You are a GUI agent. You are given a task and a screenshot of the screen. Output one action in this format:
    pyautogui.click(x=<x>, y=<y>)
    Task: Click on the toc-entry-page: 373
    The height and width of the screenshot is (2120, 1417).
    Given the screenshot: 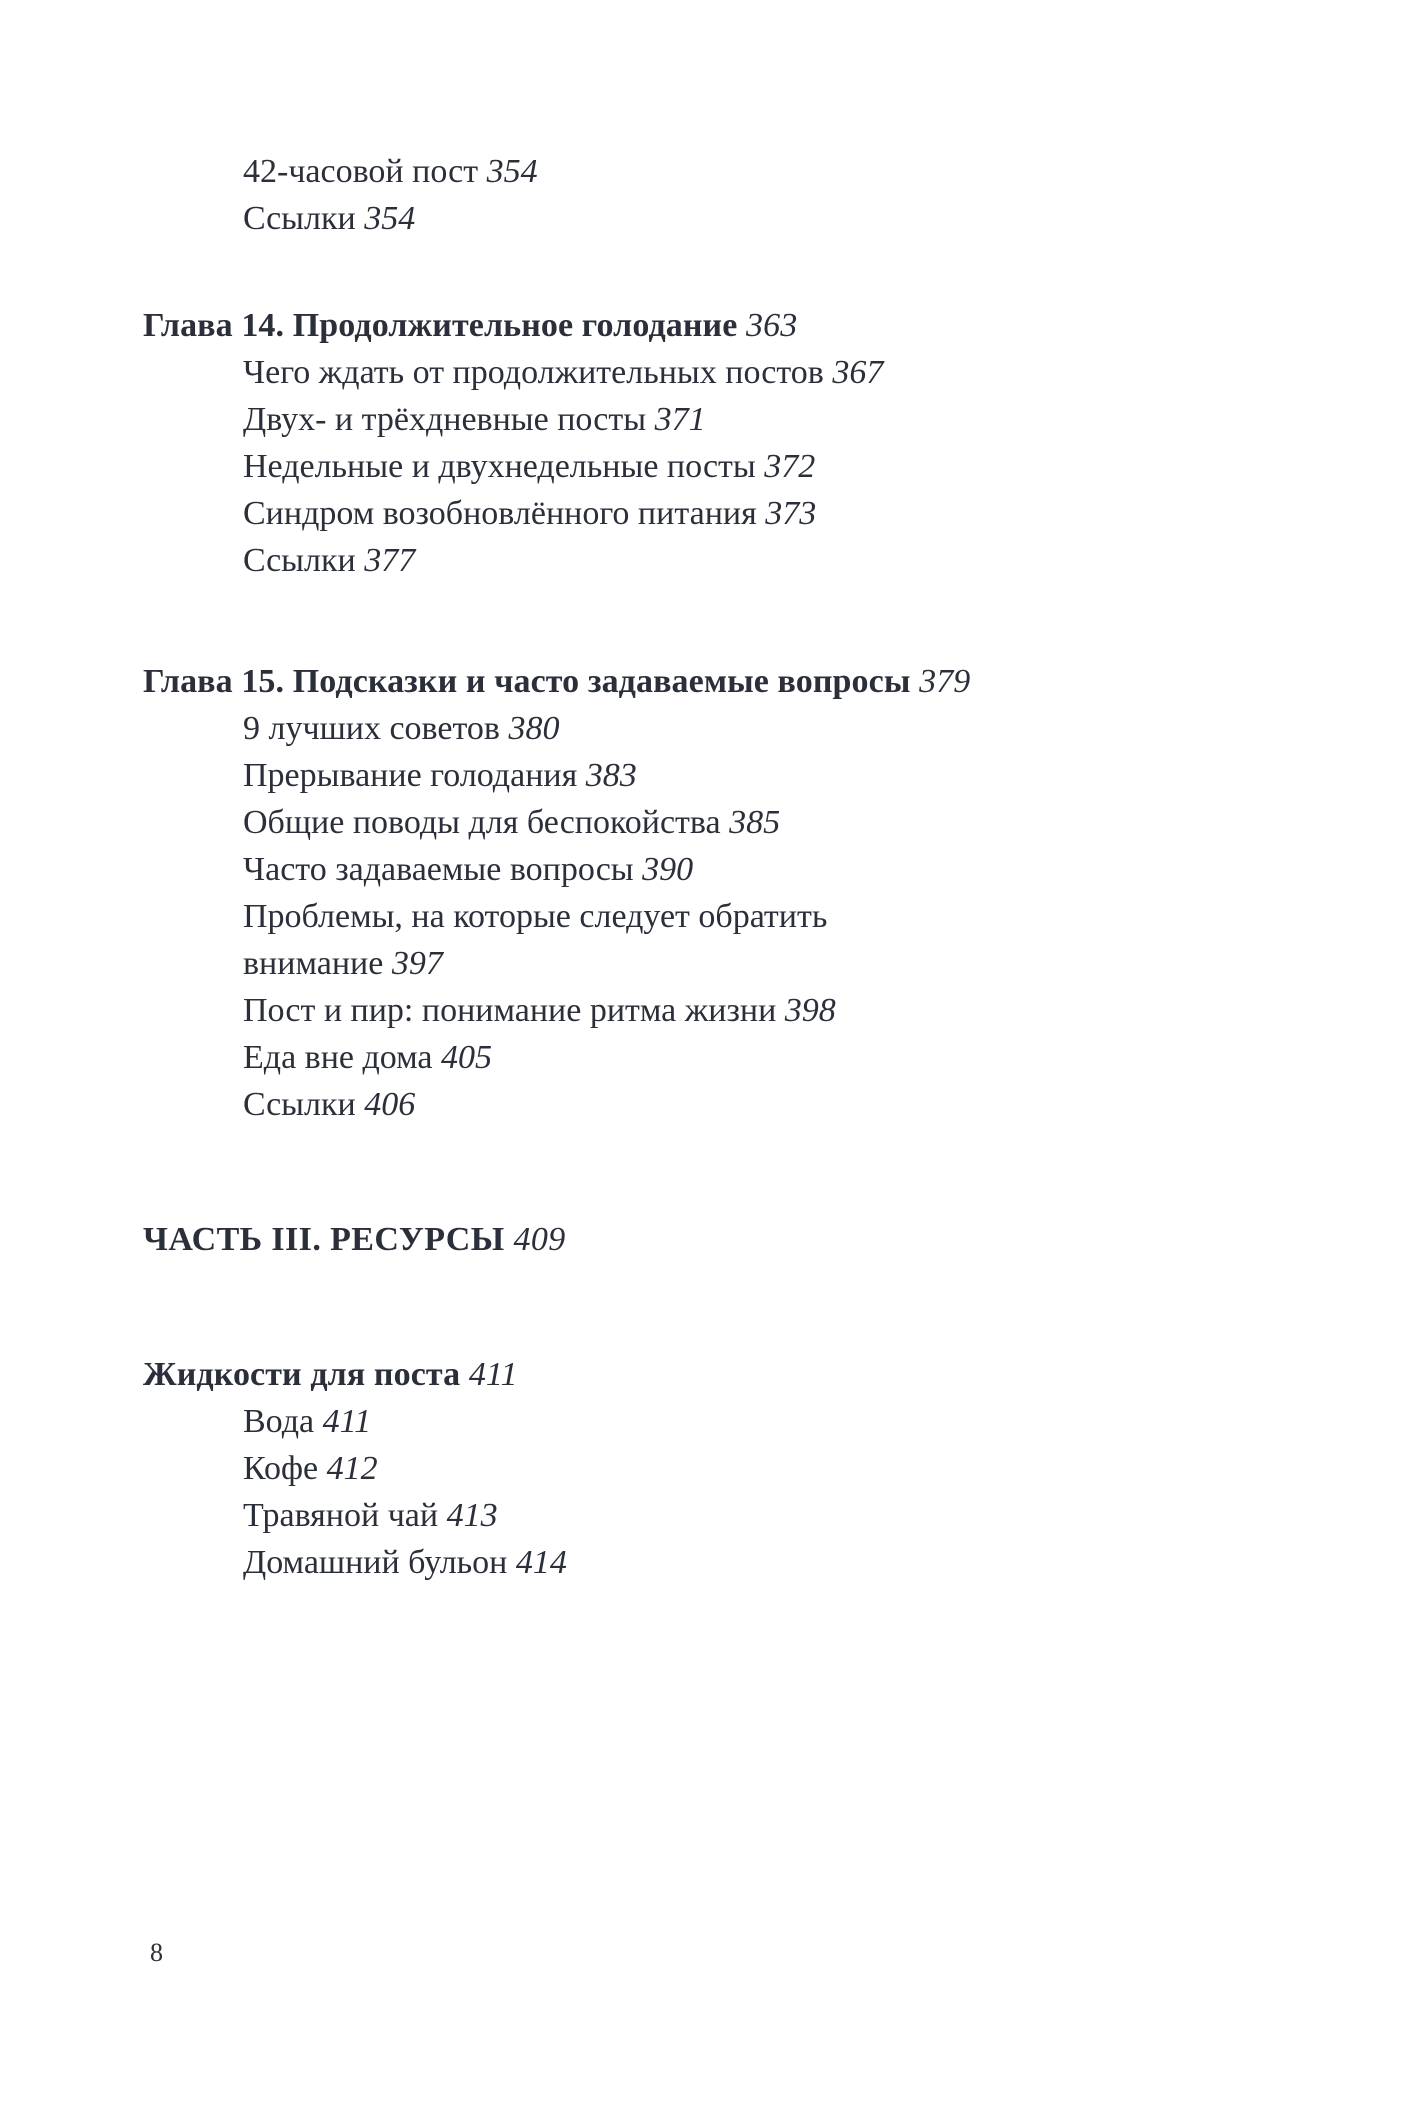 What is the action you would take?
    pyautogui.click(x=791, y=513)
    